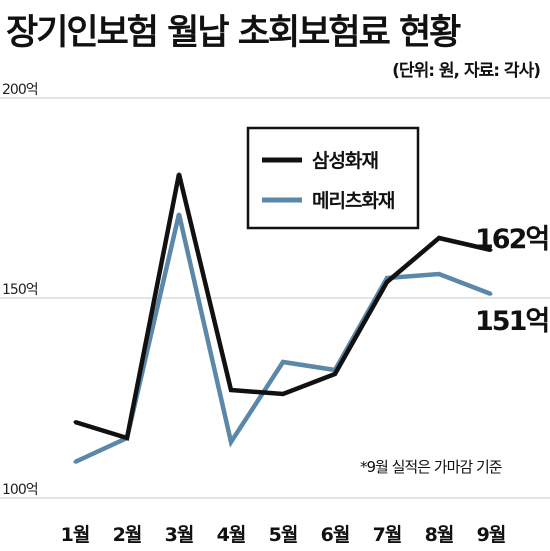  I want to click on y-tick-label: 100억, so click(20, 490).